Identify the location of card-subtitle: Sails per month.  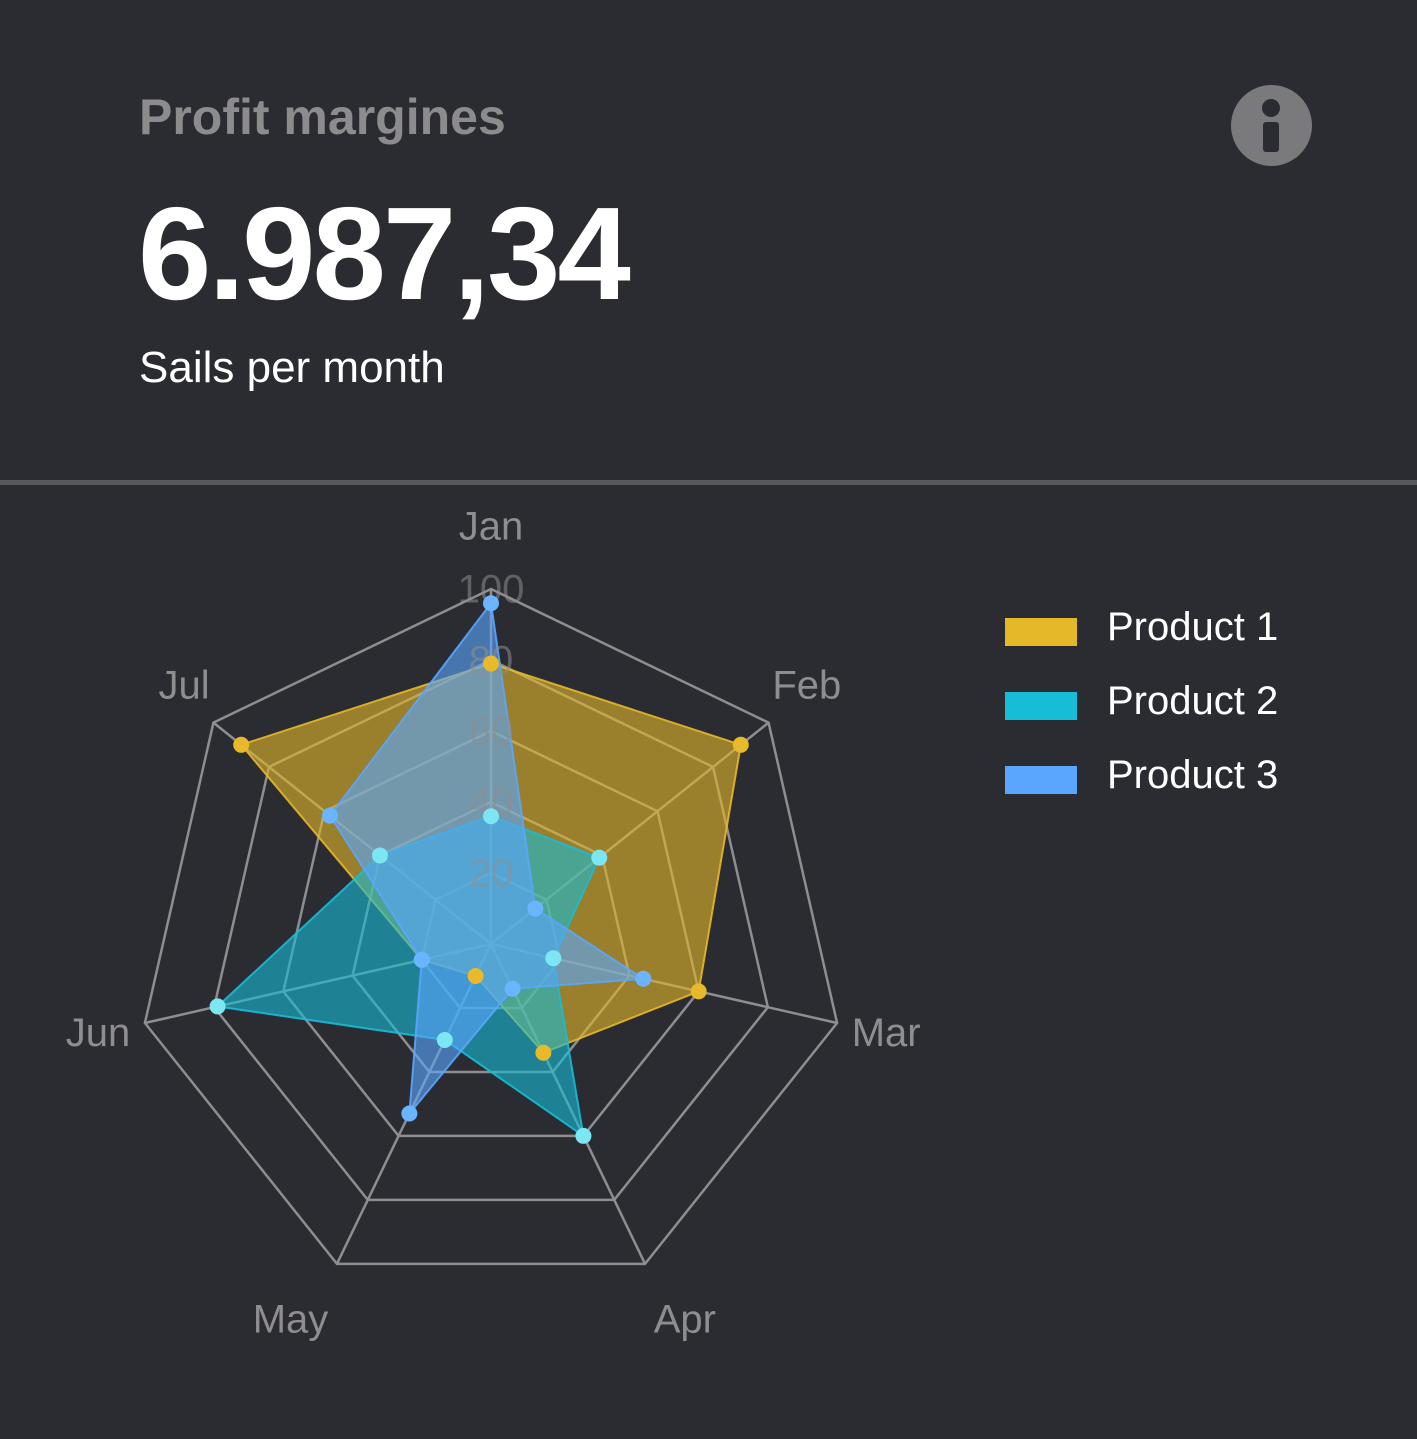
(292, 367).